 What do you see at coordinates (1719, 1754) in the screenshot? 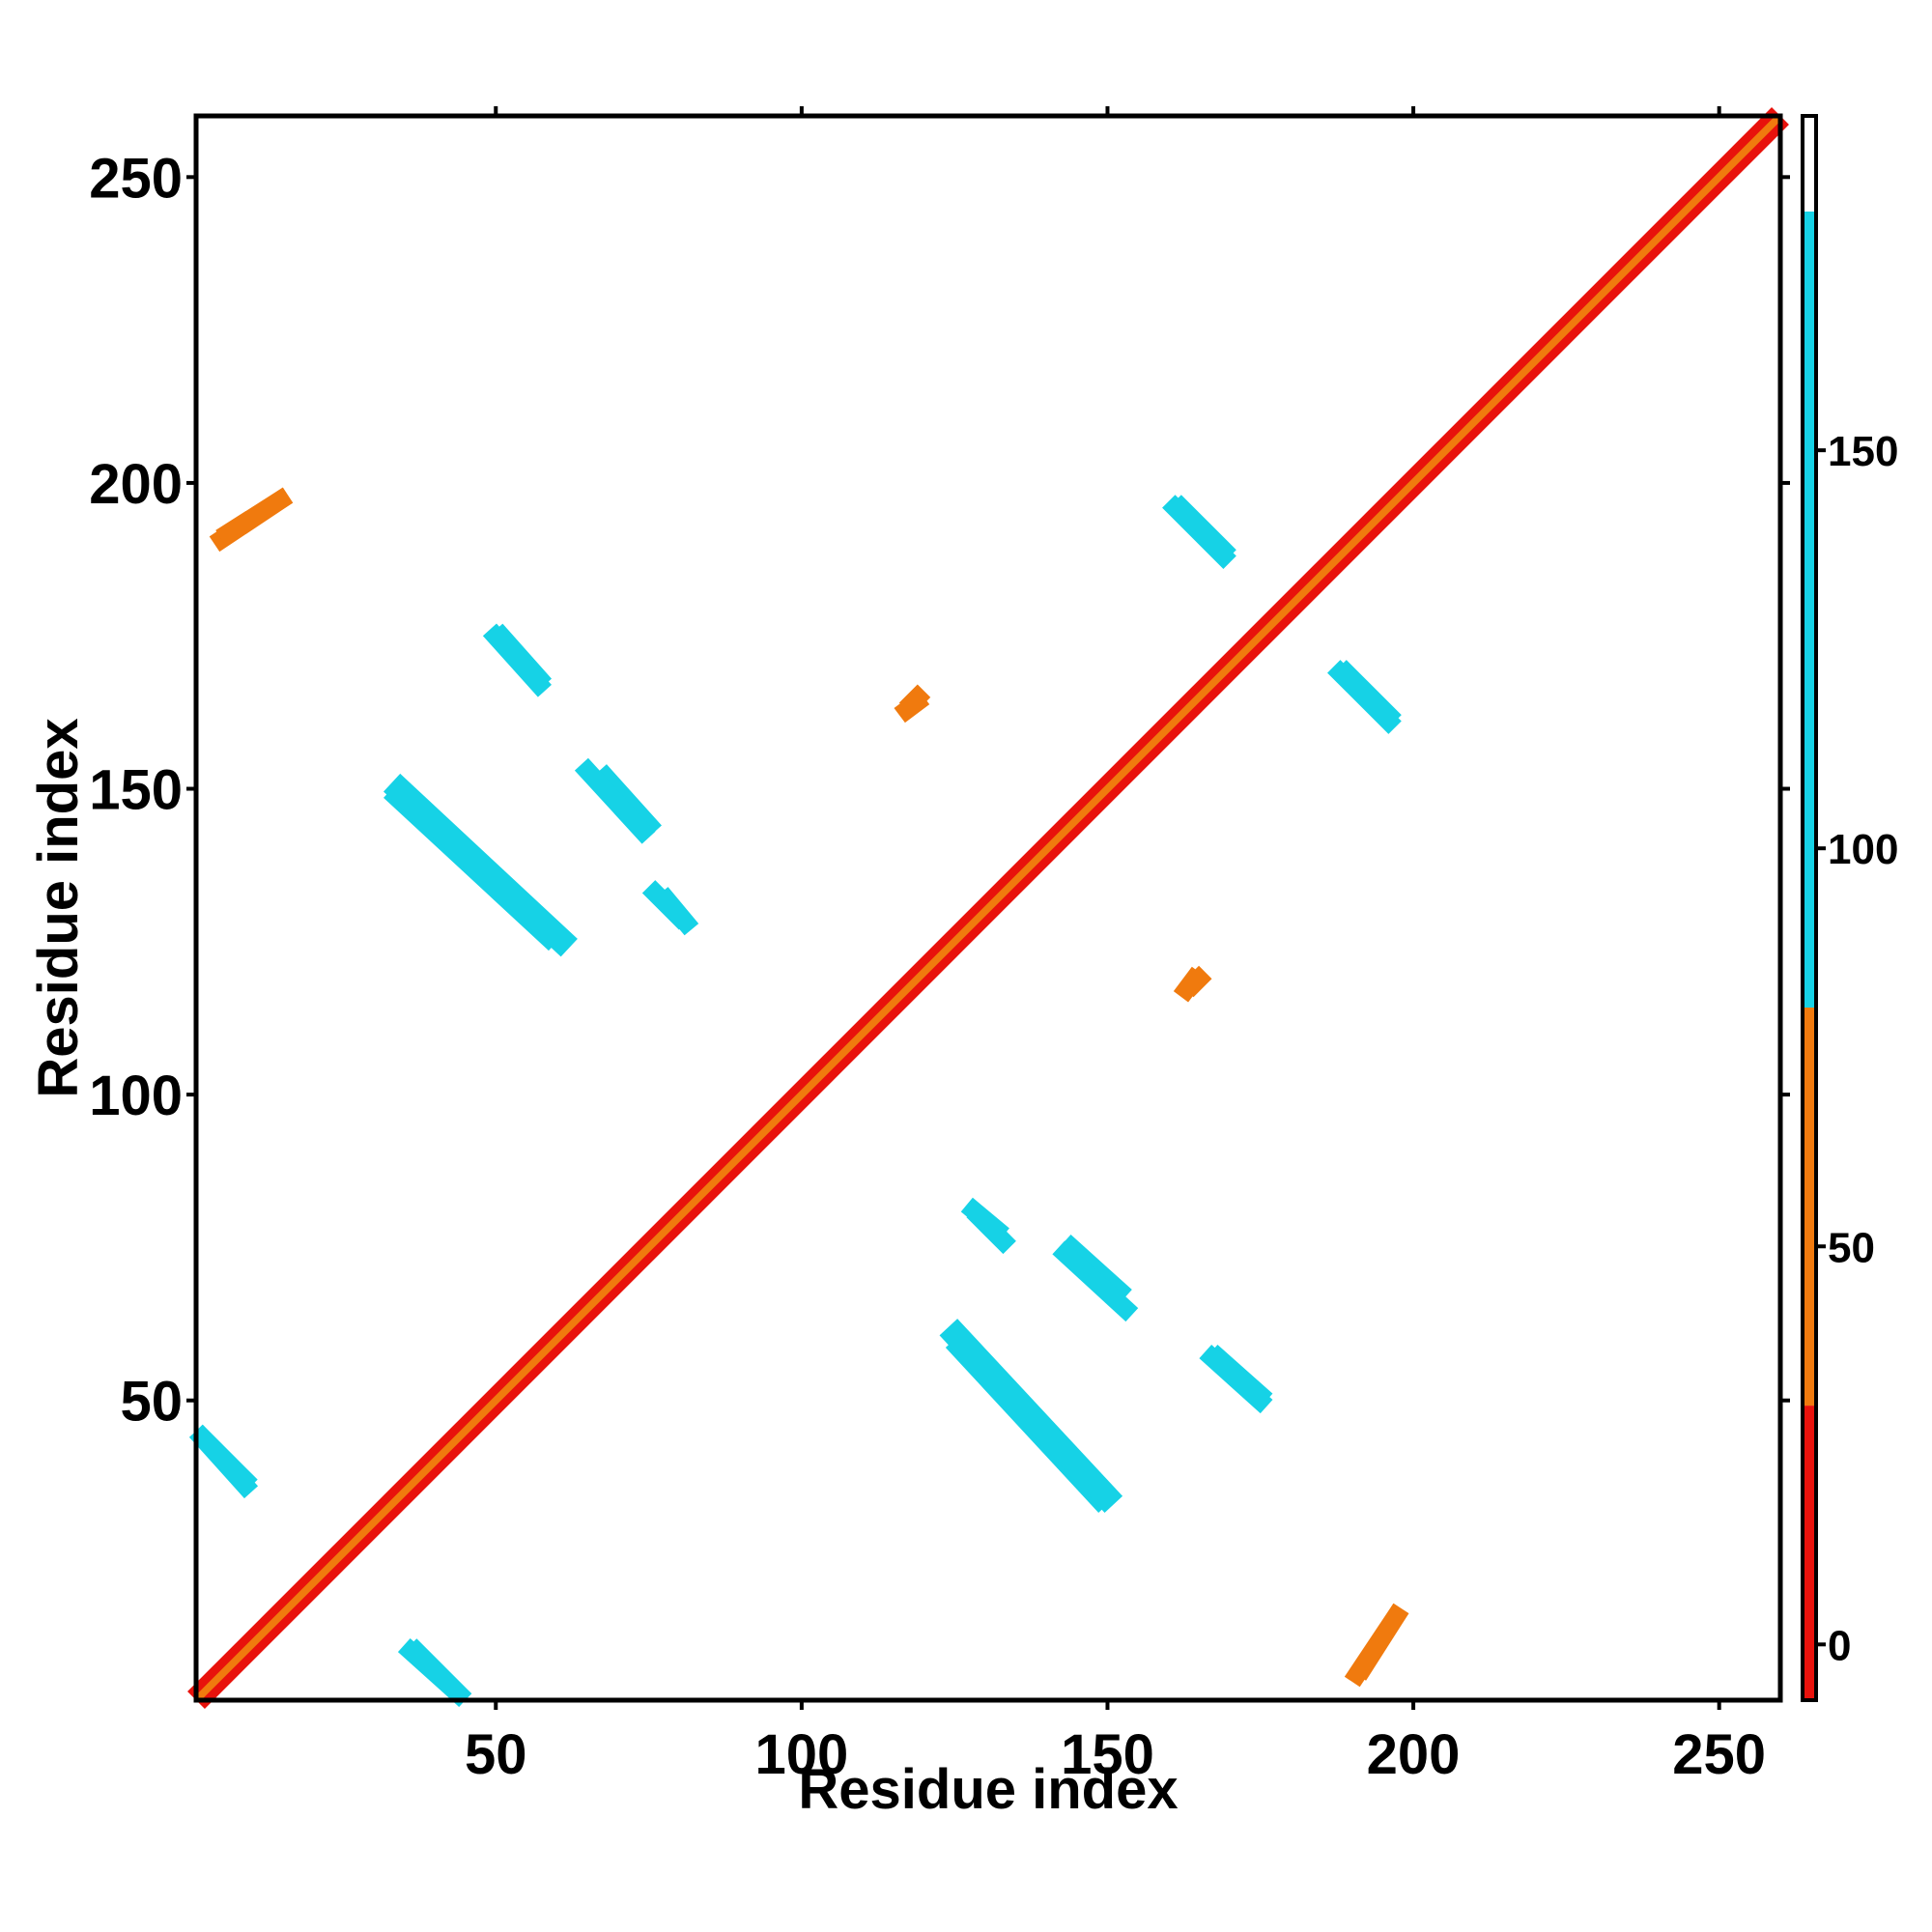
I see `x-tick-label: 250` at bounding box center [1719, 1754].